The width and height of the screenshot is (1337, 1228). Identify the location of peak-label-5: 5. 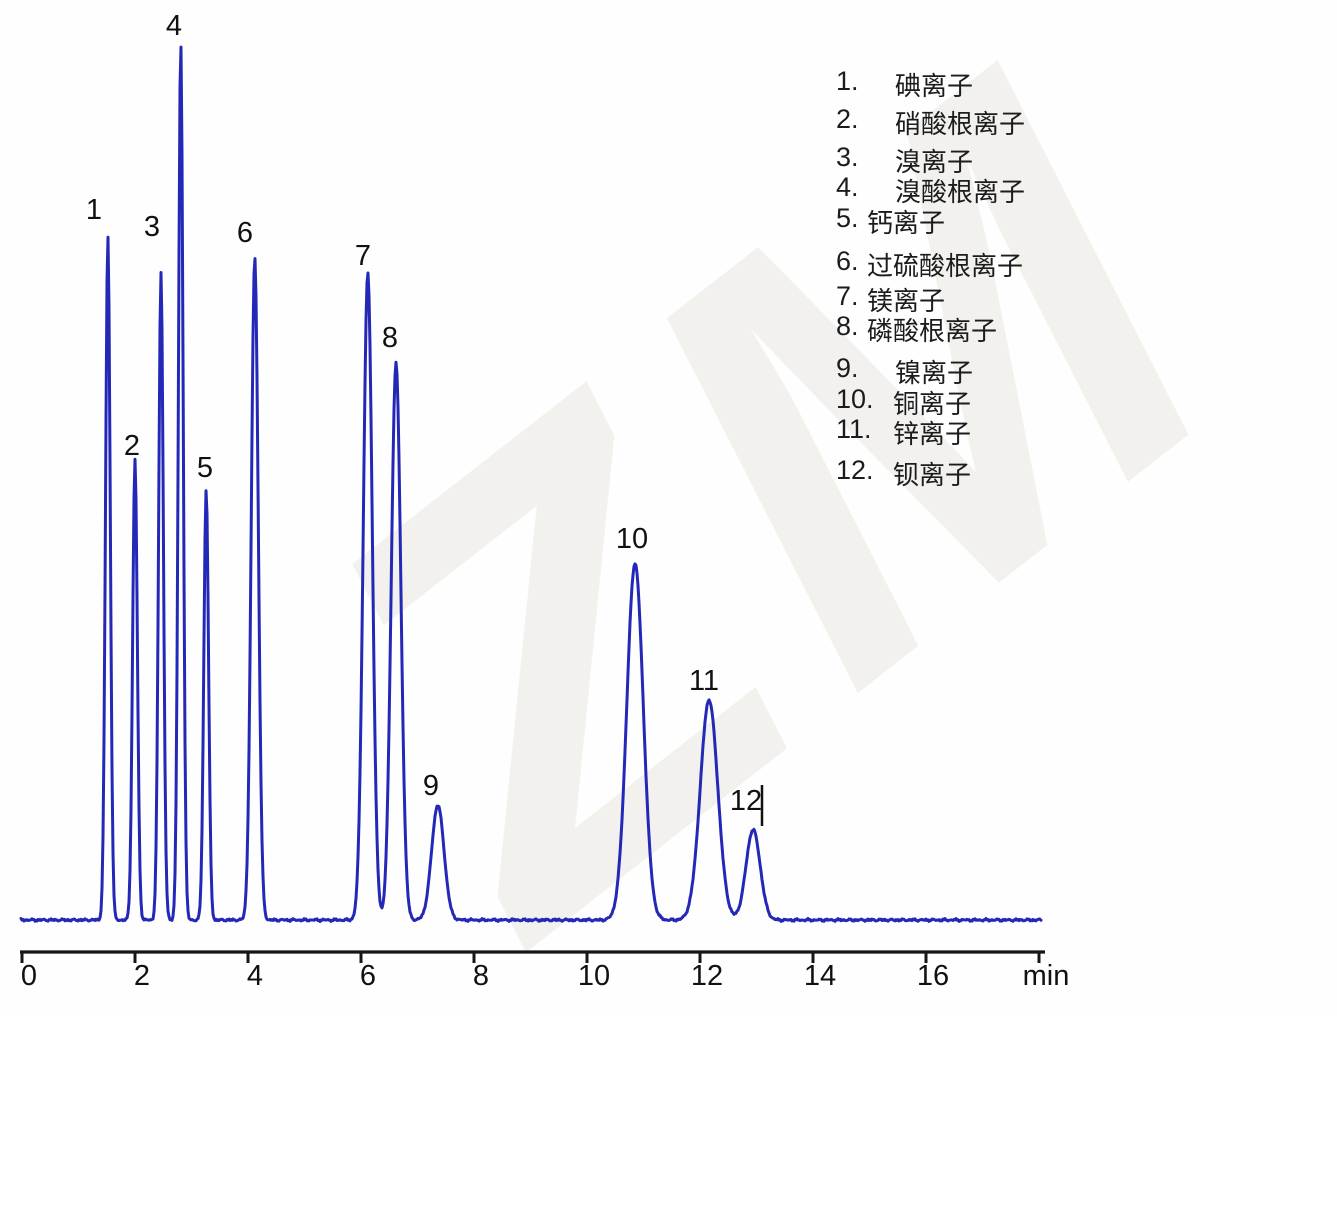
(205, 468).